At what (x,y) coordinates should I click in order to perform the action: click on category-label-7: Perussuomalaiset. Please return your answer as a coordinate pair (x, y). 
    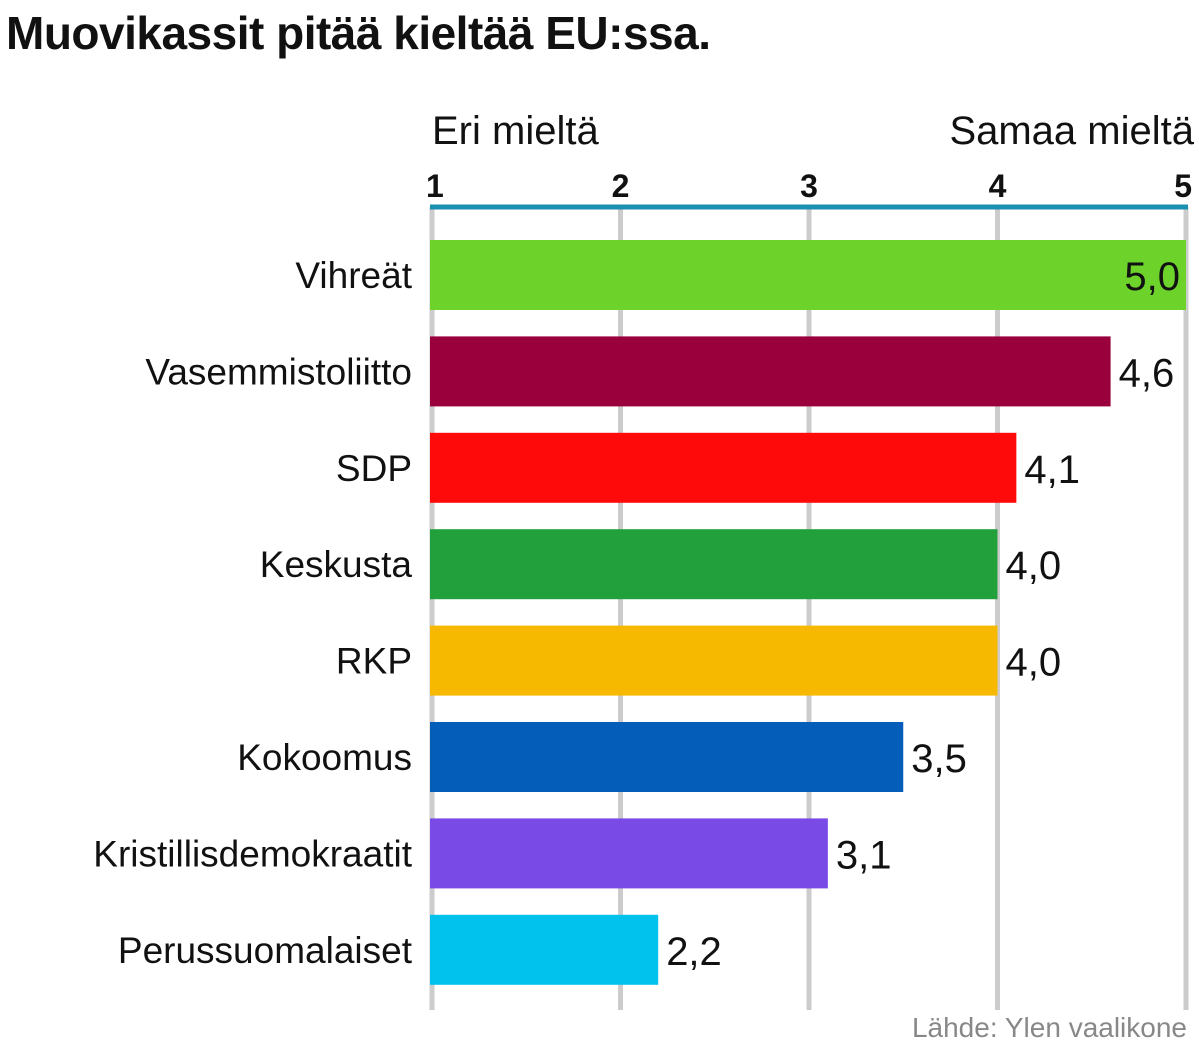
    Looking at the image, I should click on (265, 950).